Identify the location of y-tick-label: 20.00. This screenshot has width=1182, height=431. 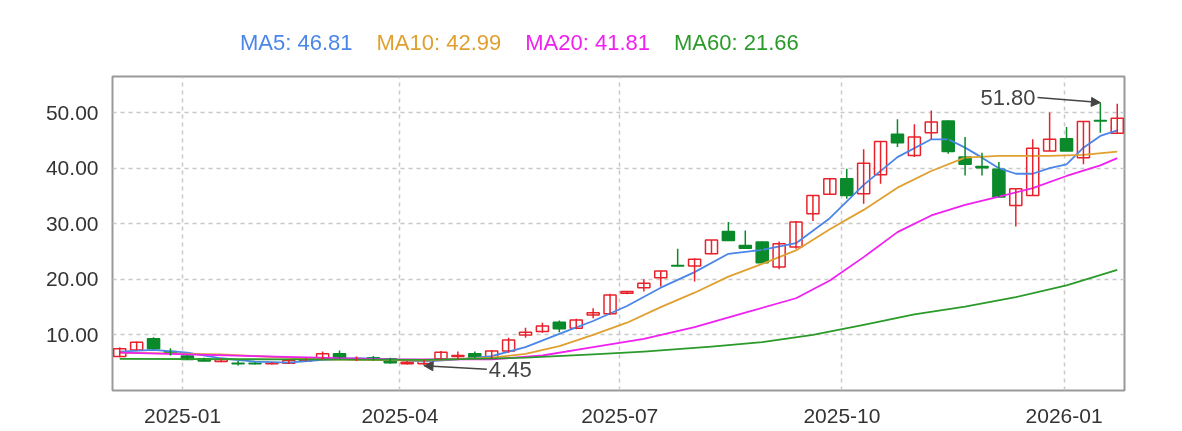
(72, 279).